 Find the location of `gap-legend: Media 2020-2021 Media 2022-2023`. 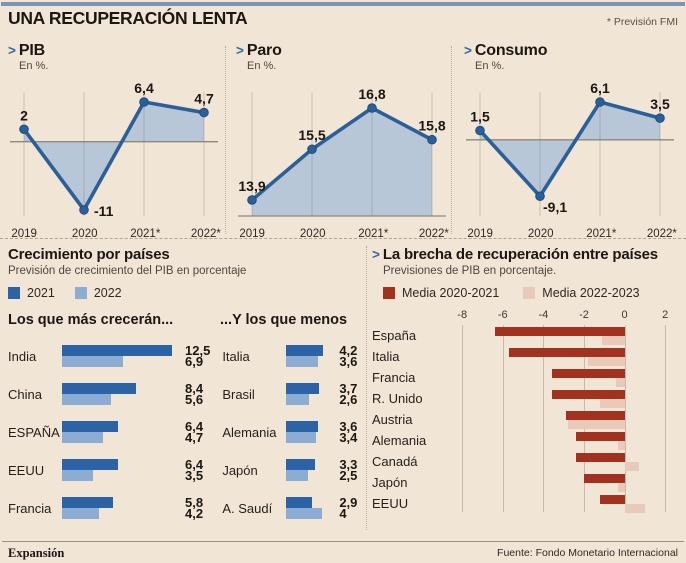

gap-legend: Media 2020-2021 Media 2022-2023 is located at coordinates (530, 293).